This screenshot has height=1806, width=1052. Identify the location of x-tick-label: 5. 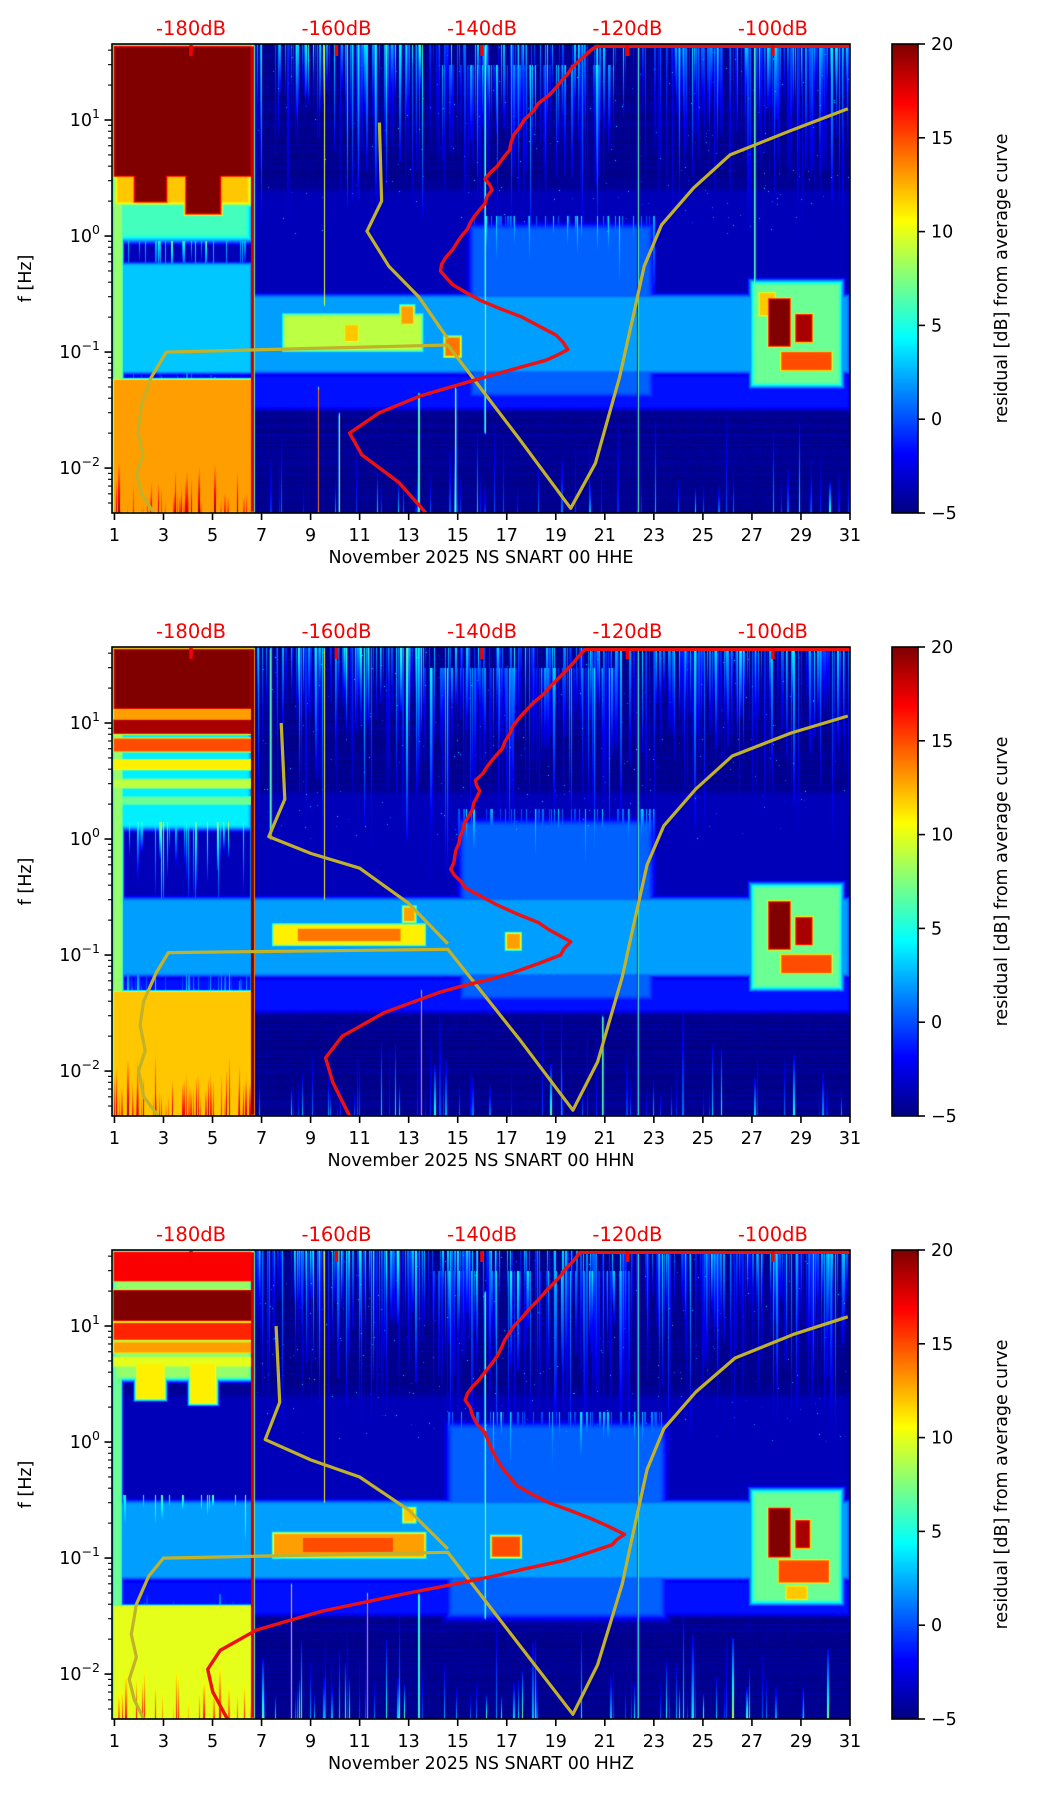
(212, 1742).